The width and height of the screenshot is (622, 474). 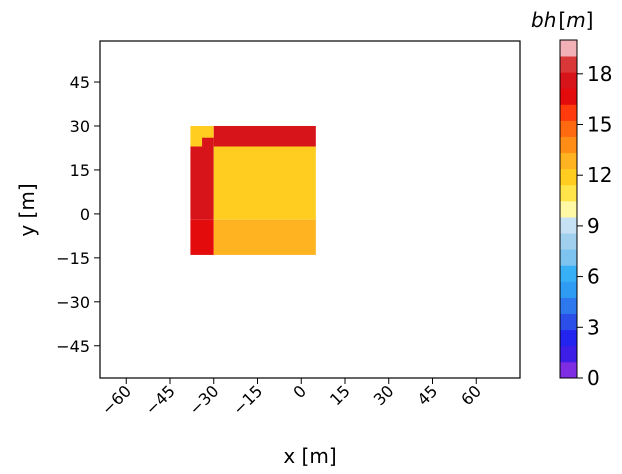 I want to click on colorbar-tick-label: 6, so click(x=593, y=277).